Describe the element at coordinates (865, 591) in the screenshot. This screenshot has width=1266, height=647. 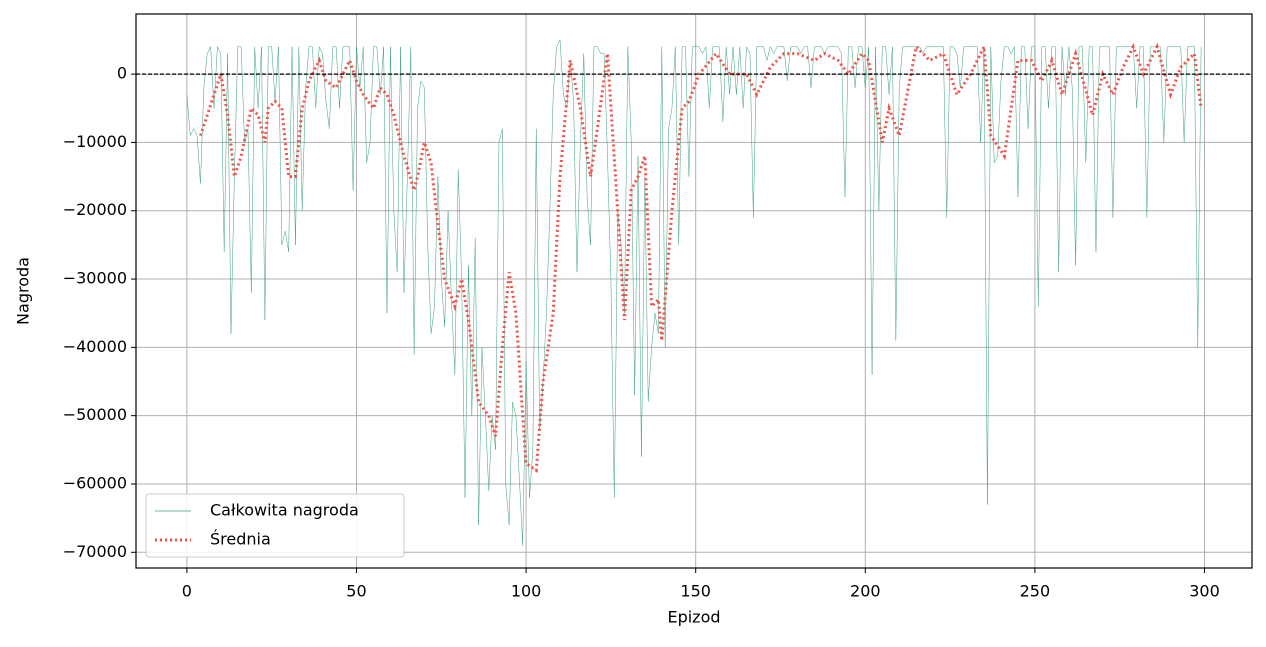
I see `x-tick-label: 200` at that location.